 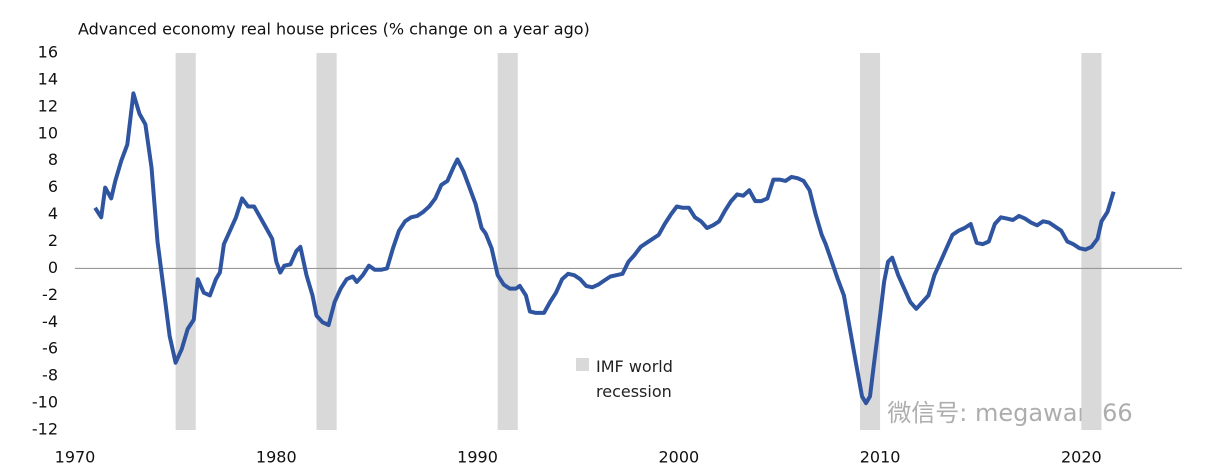 What do you see at coordinates (53, 159) in the screenshot?
I see `y-tick-label: 8` at bounding box center [53, 159].